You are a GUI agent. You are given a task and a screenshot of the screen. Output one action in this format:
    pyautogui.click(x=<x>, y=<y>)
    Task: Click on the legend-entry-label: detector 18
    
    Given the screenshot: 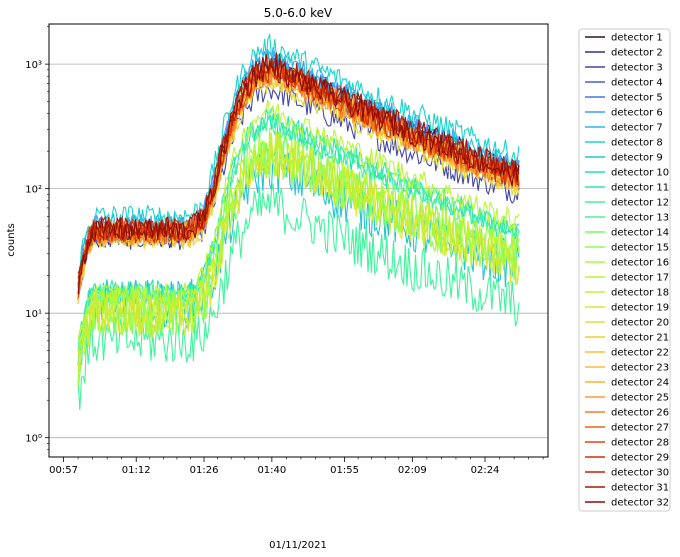 What is the action you would take?
    pyautogui.click(x=640, y=293)
    